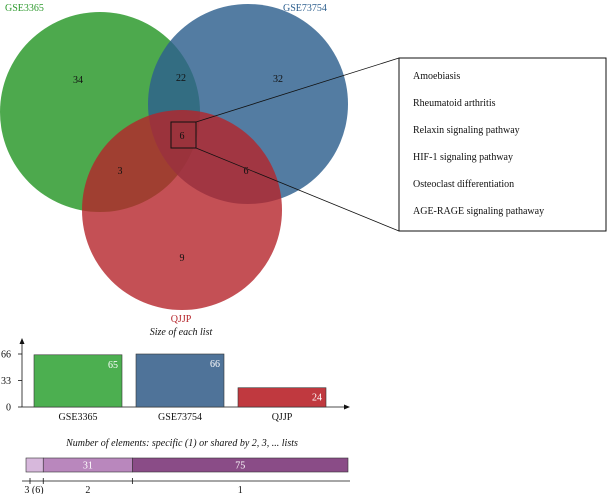  Describe the element at coordinates (87, 489) in the screenshot. I see `shared-segment-label: 2` at that location.